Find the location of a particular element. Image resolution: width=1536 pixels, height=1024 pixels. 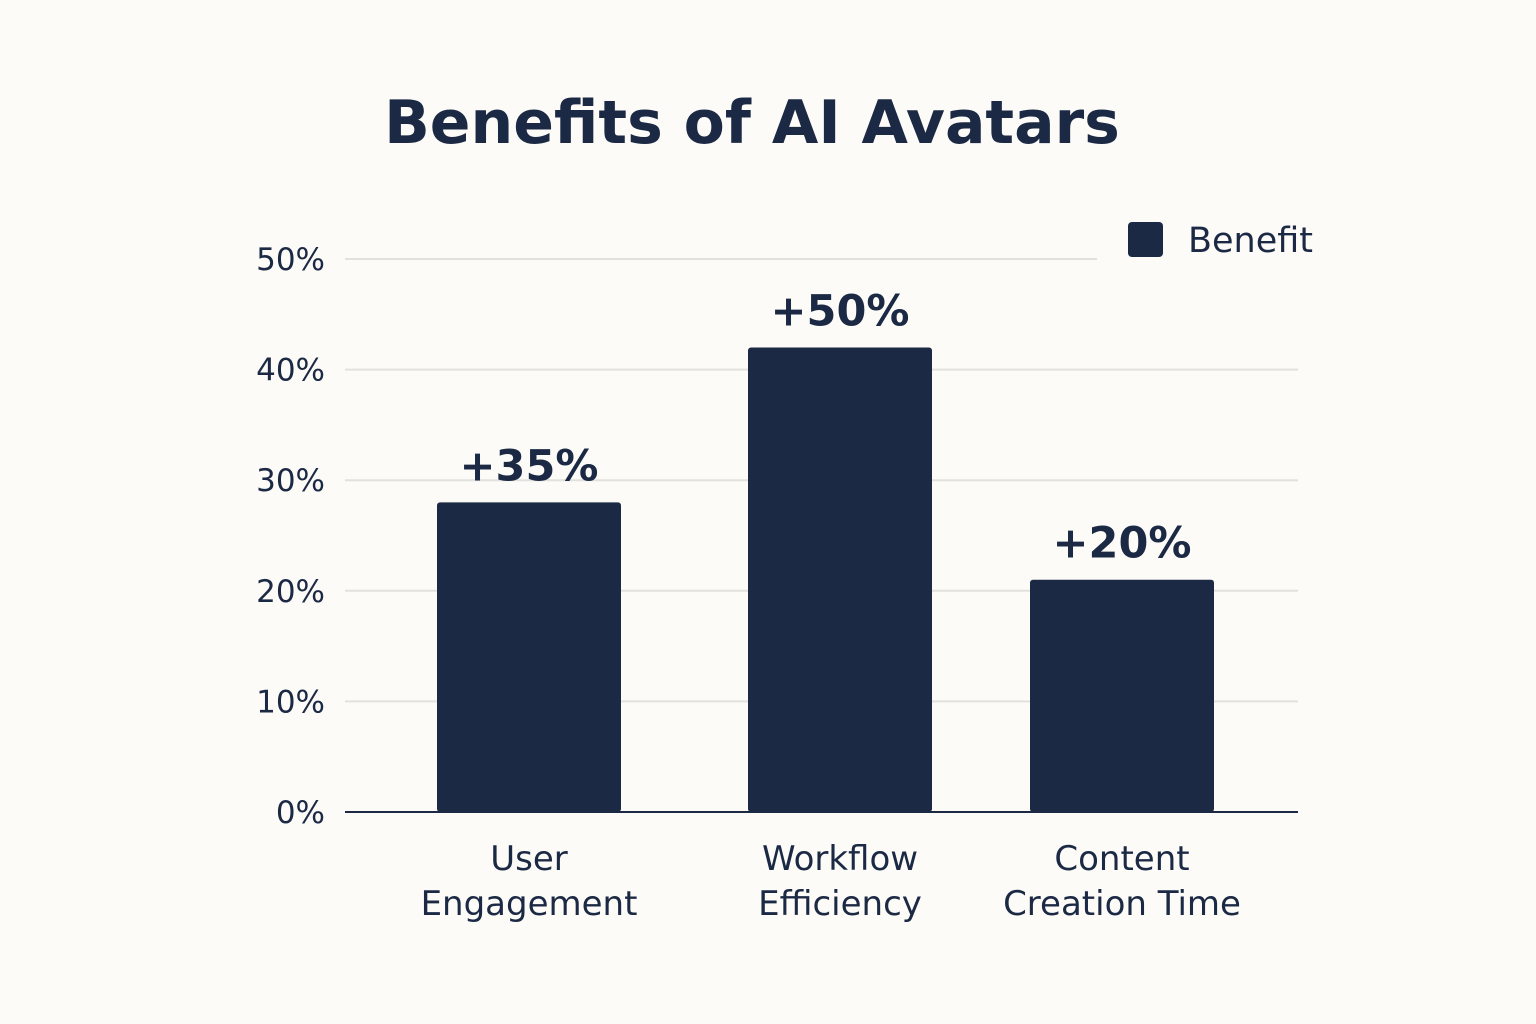

data-label: +35% is located at coordinates (529, 466).